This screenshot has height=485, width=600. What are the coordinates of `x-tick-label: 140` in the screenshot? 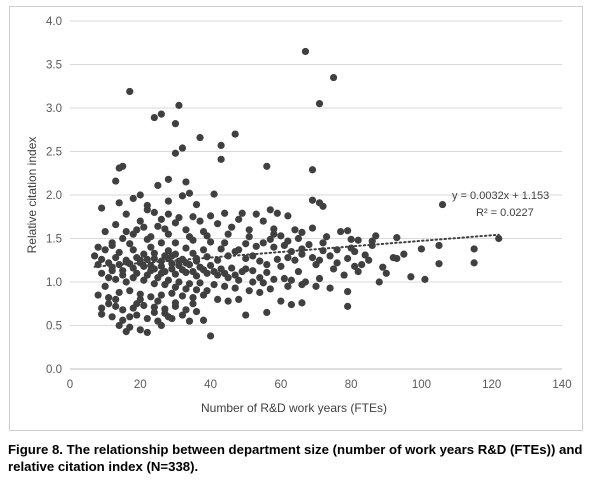 It's located at (561, 385).